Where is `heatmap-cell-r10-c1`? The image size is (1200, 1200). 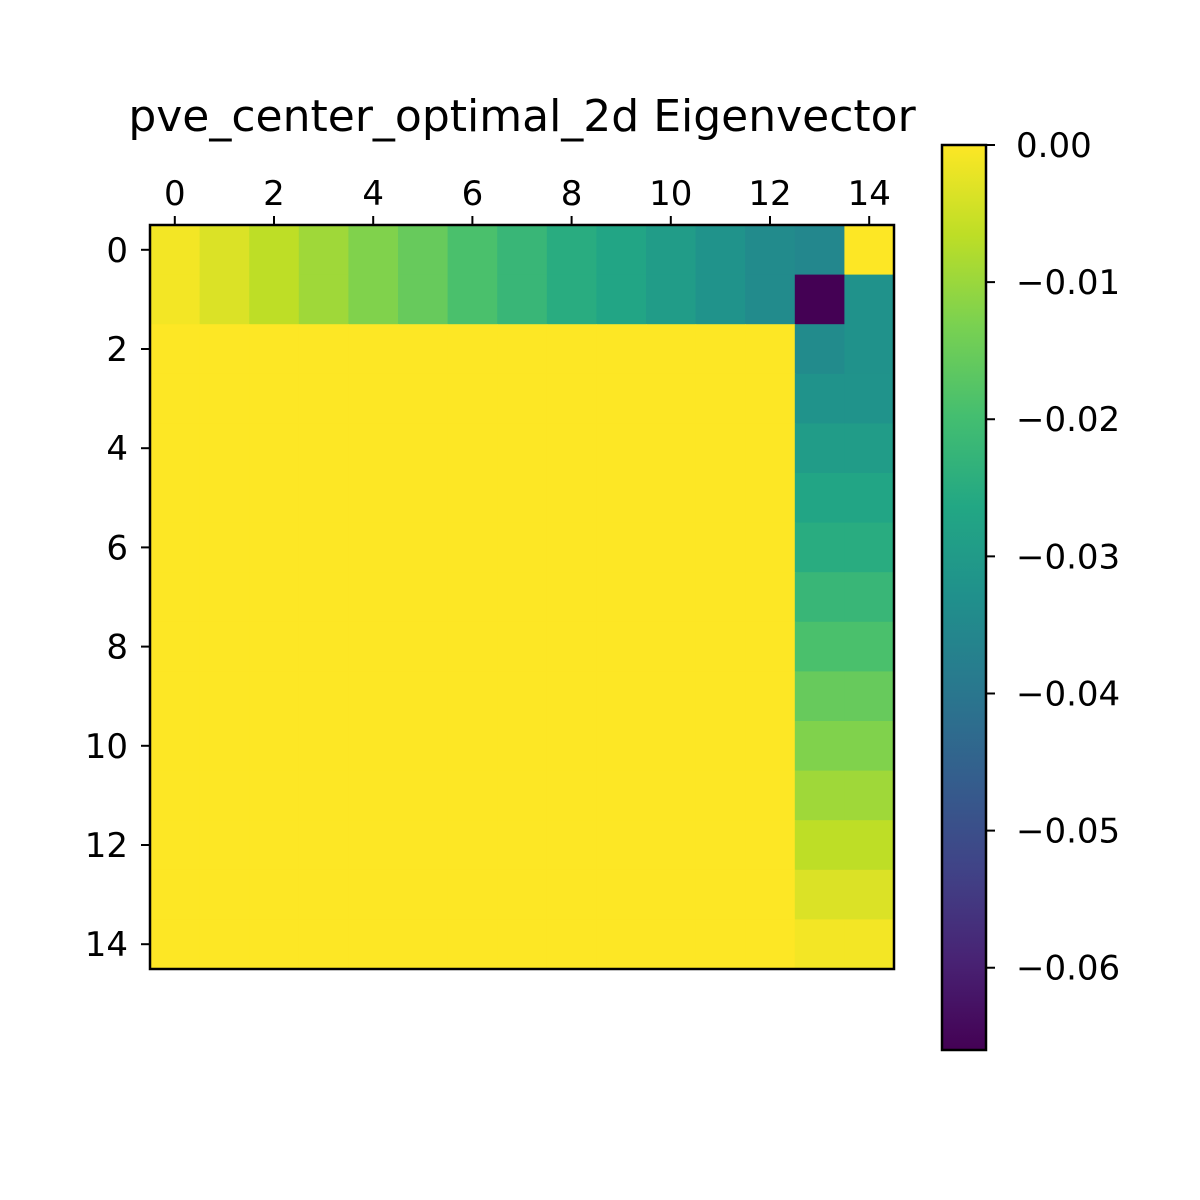
heatmap-cell-r10-c1 is located at coordinates (224, 746).